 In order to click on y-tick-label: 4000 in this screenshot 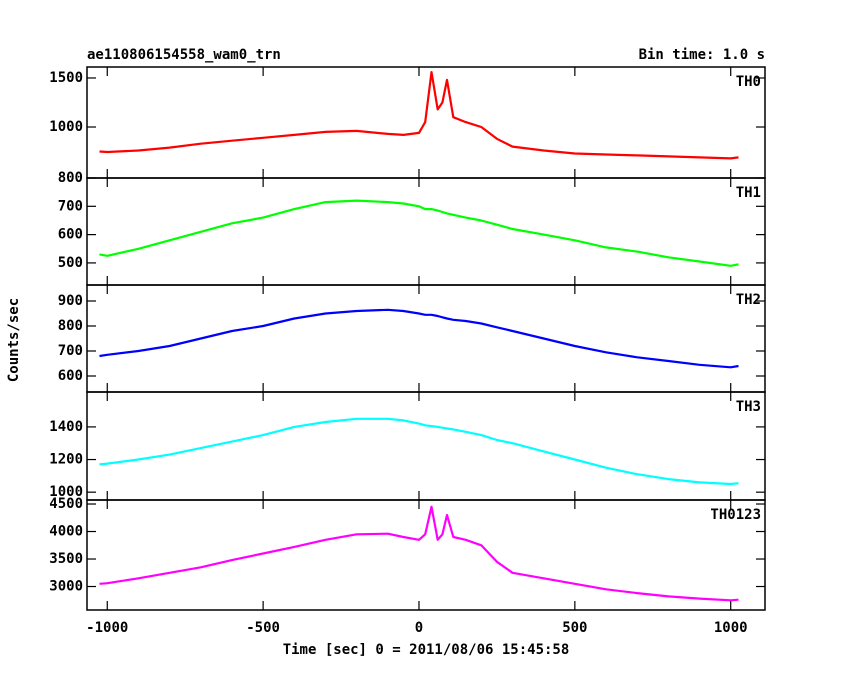, I will do `click(66, 532)`.